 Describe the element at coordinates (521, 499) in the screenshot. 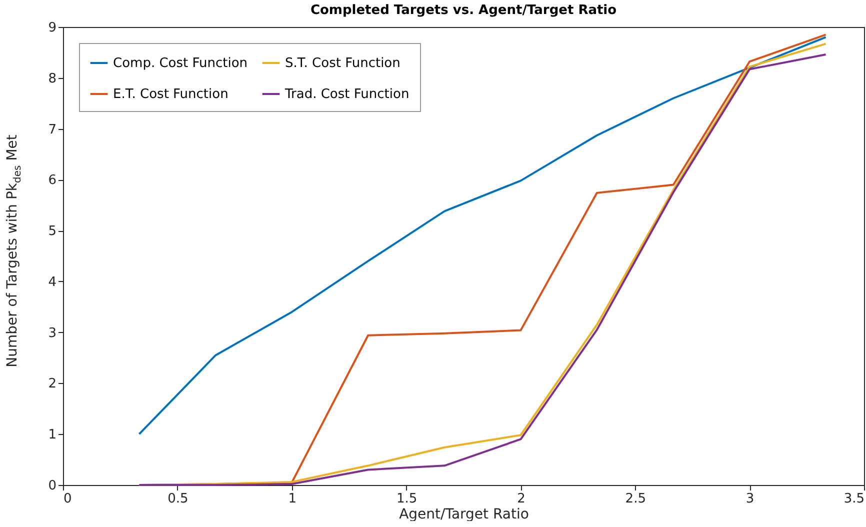

I see `x-tick-label: 2` at that location.